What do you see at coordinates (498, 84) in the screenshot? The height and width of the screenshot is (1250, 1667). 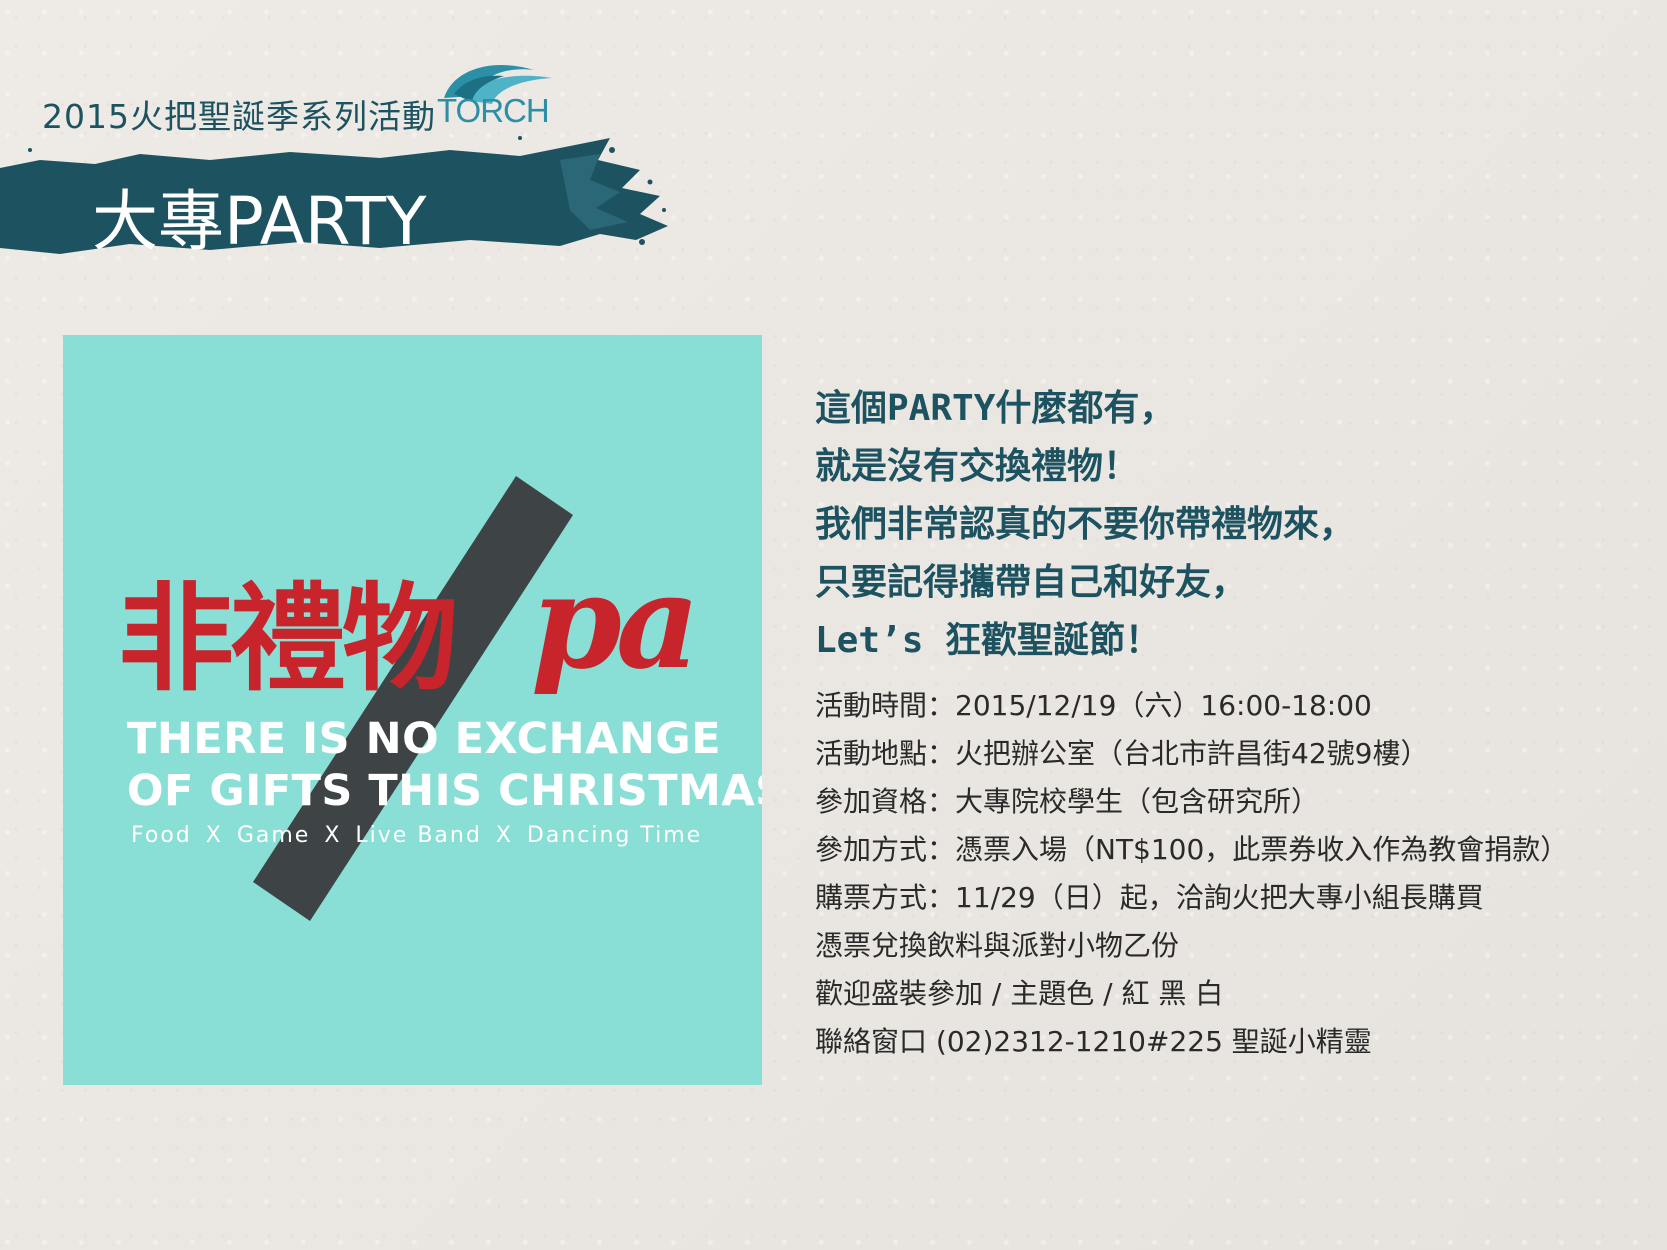 I see `torch-flame-icon` at bounding box center [498, 84].